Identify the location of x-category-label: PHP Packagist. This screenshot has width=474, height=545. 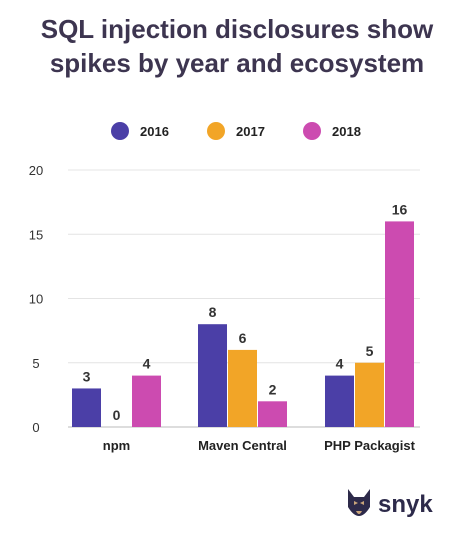
(369, 445).